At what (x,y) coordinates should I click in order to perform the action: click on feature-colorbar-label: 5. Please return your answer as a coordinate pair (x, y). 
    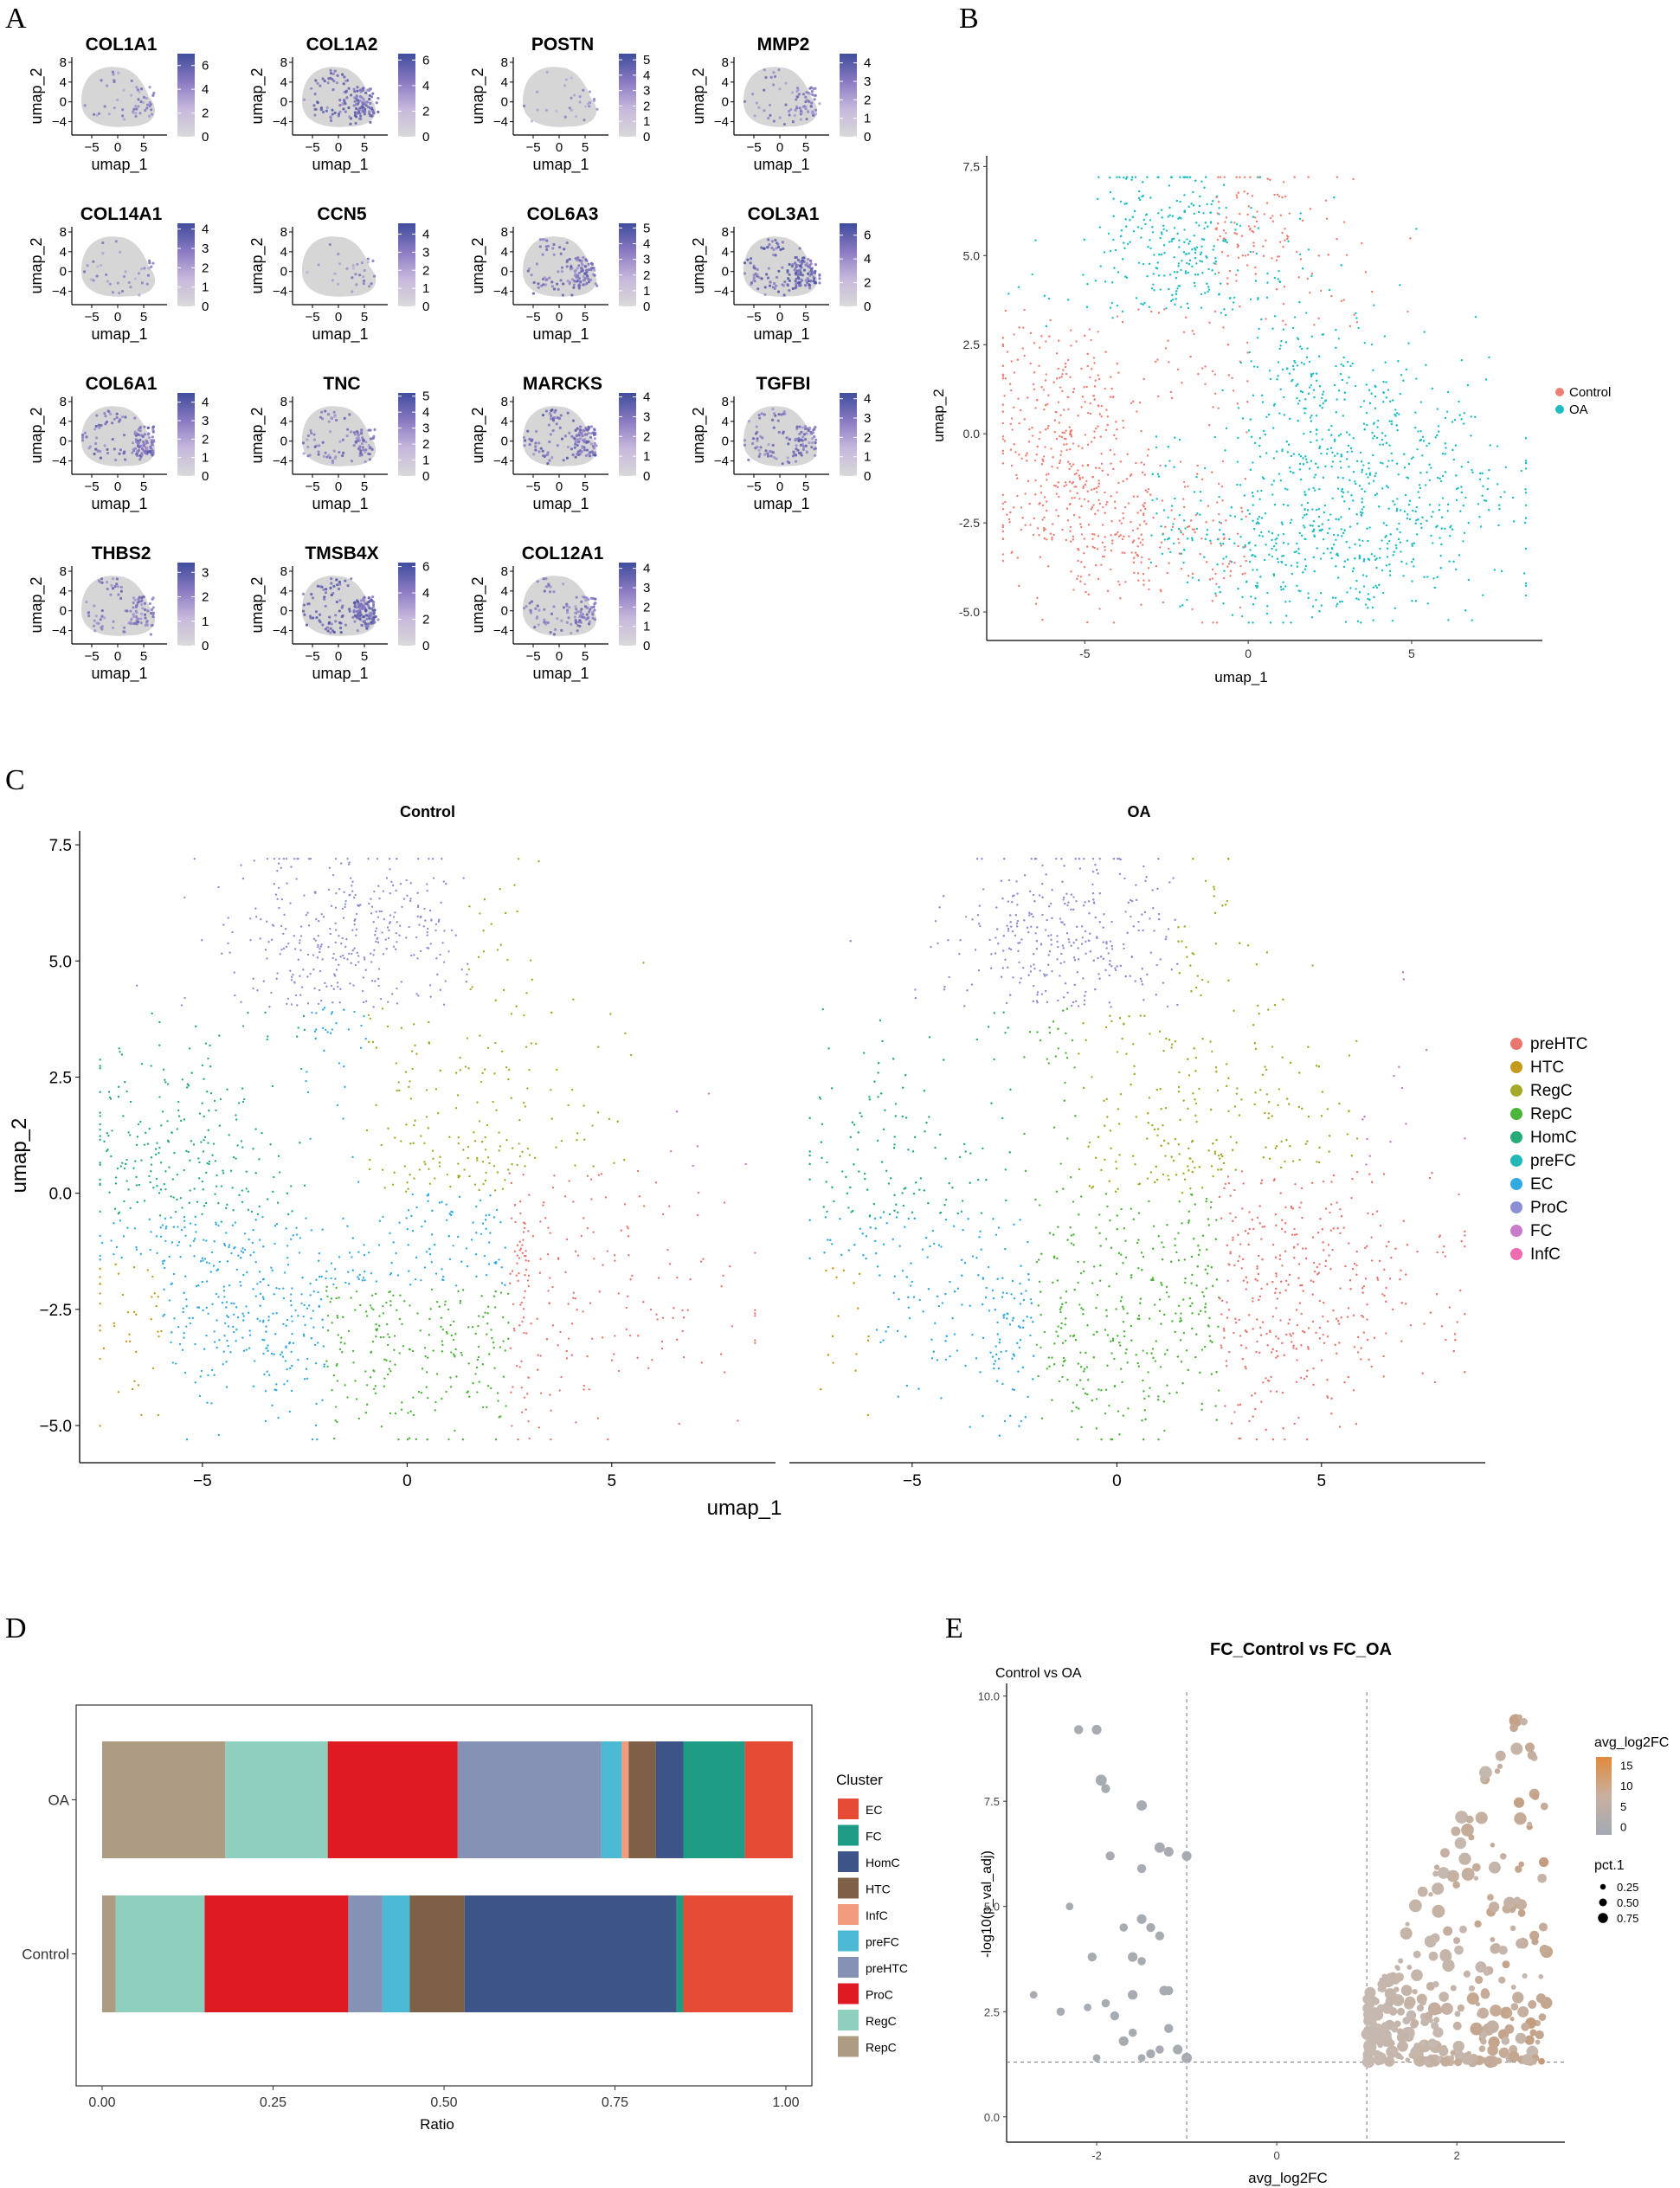
    Looking at the image, I should click on (646, 60).